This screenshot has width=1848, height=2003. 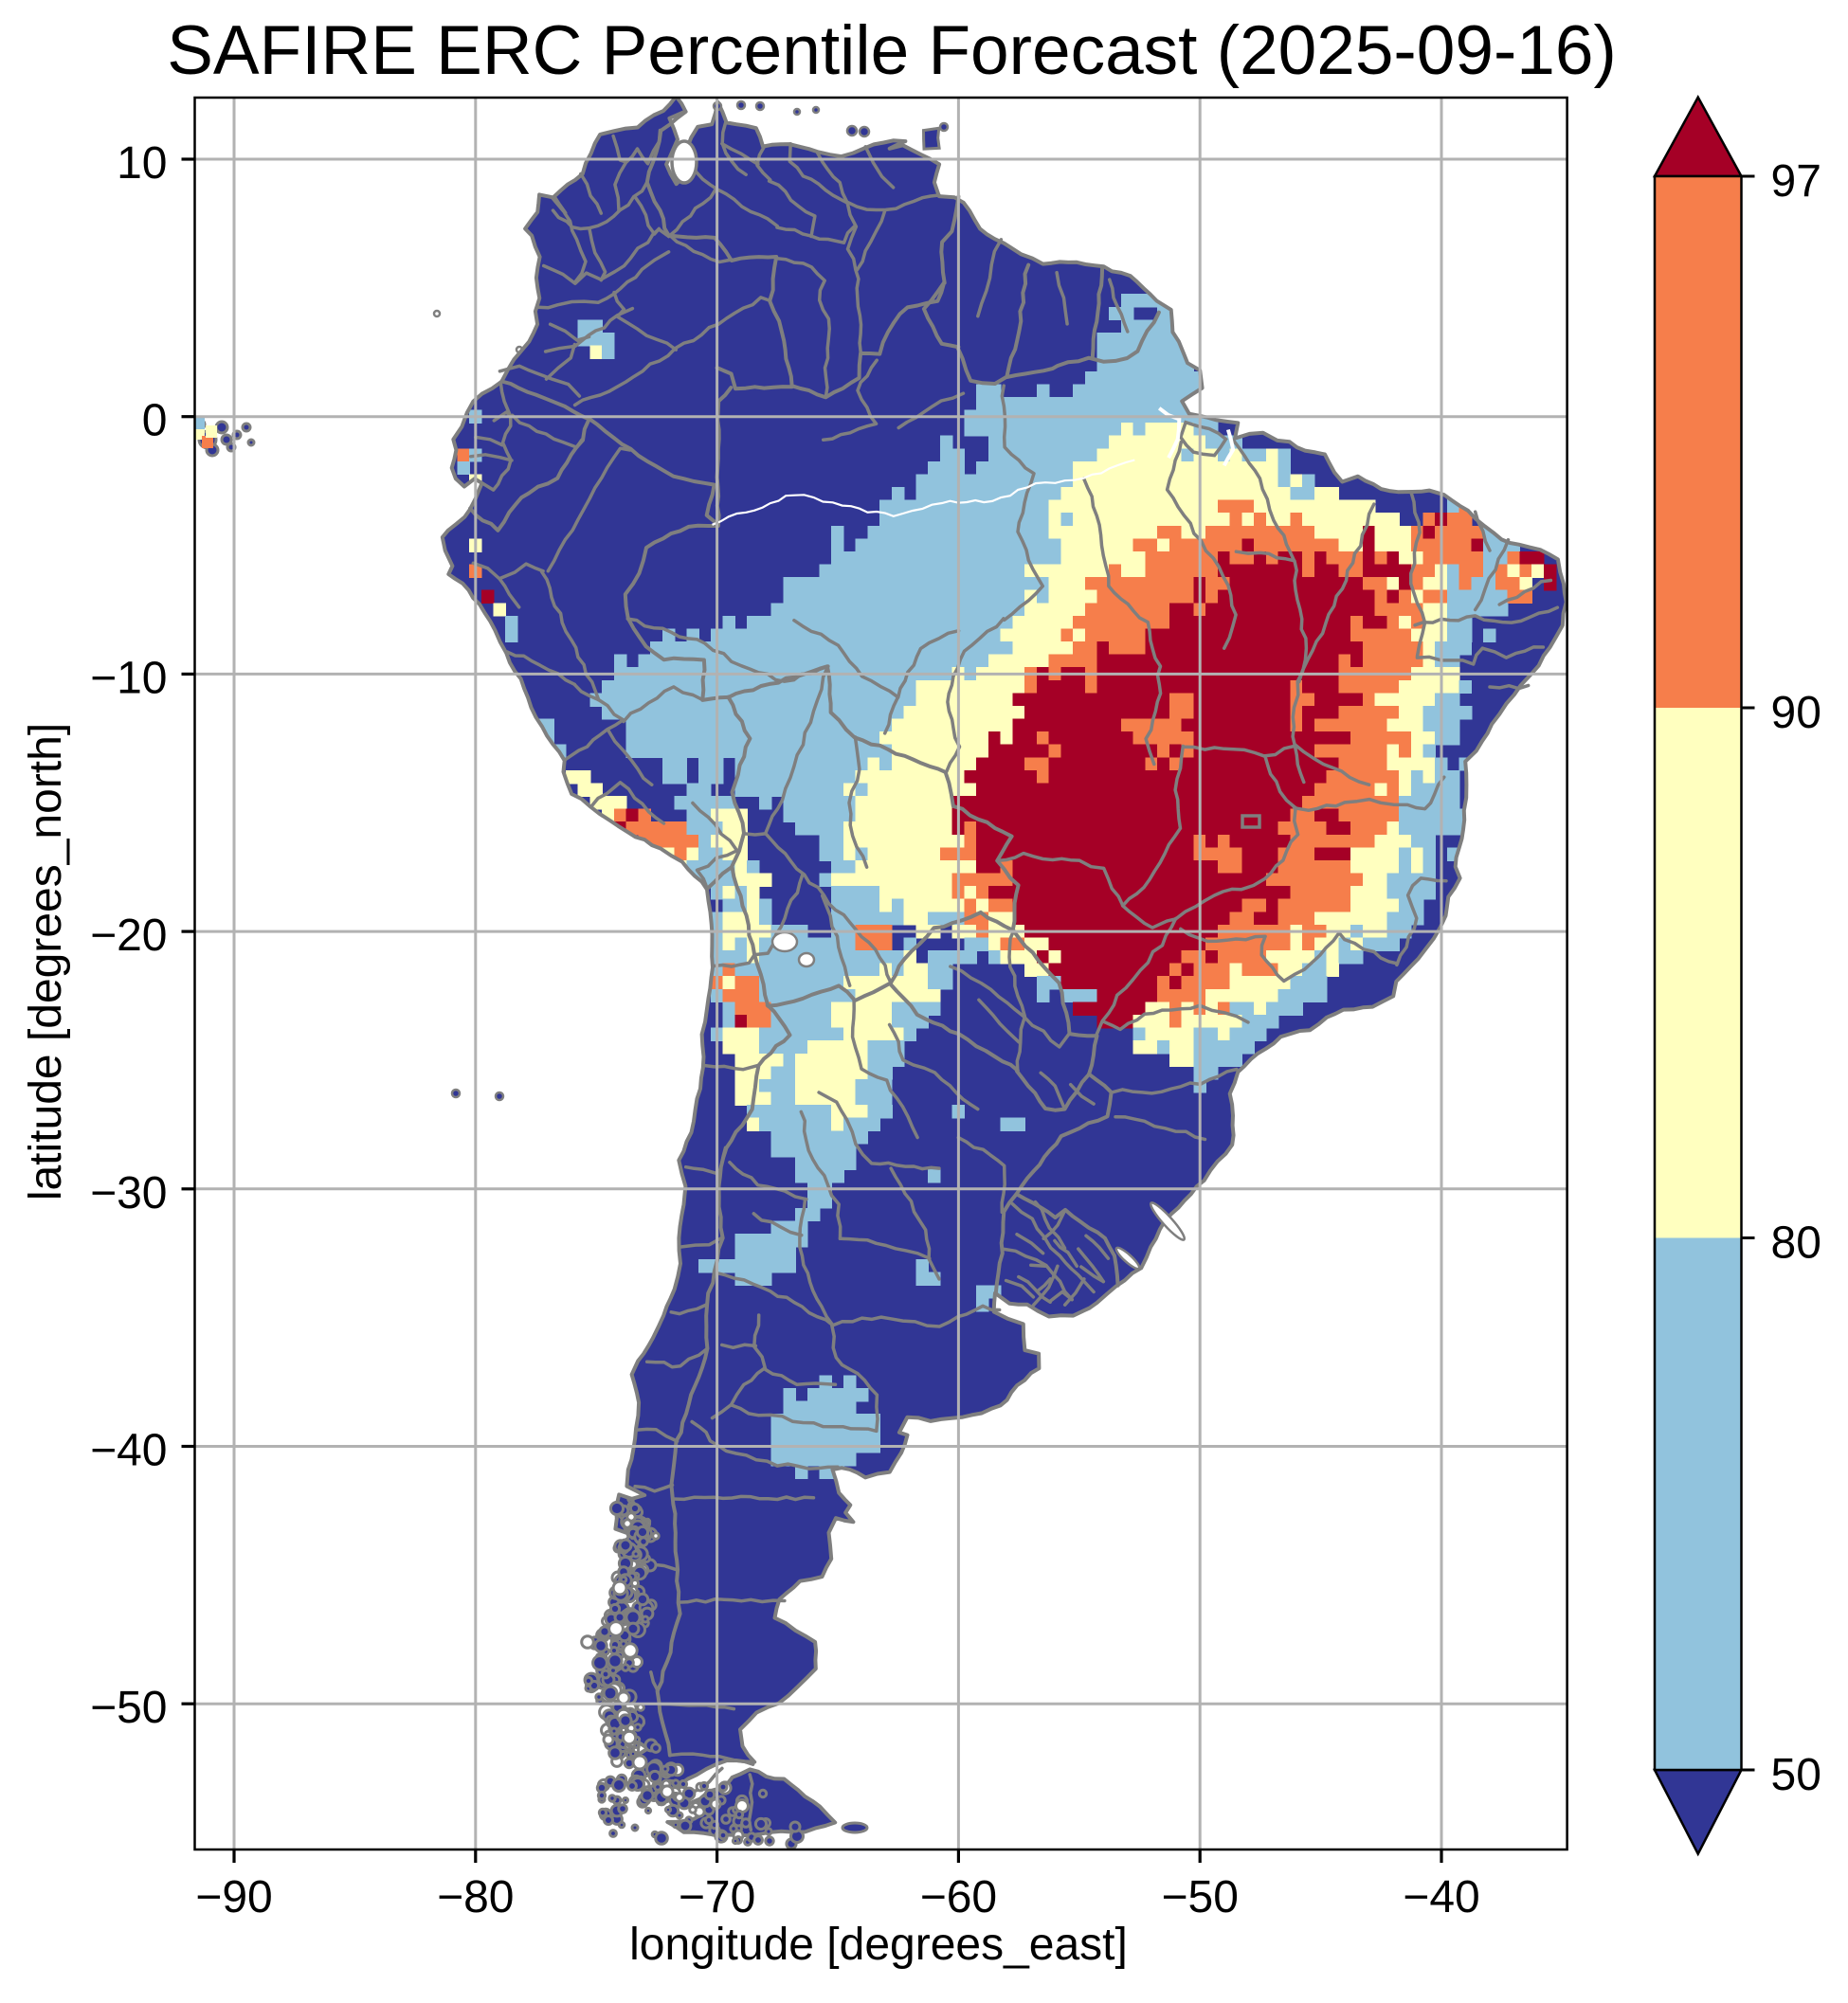 I want to click on svg-text: latitude [degrees_north], so click(x=46, y=961).